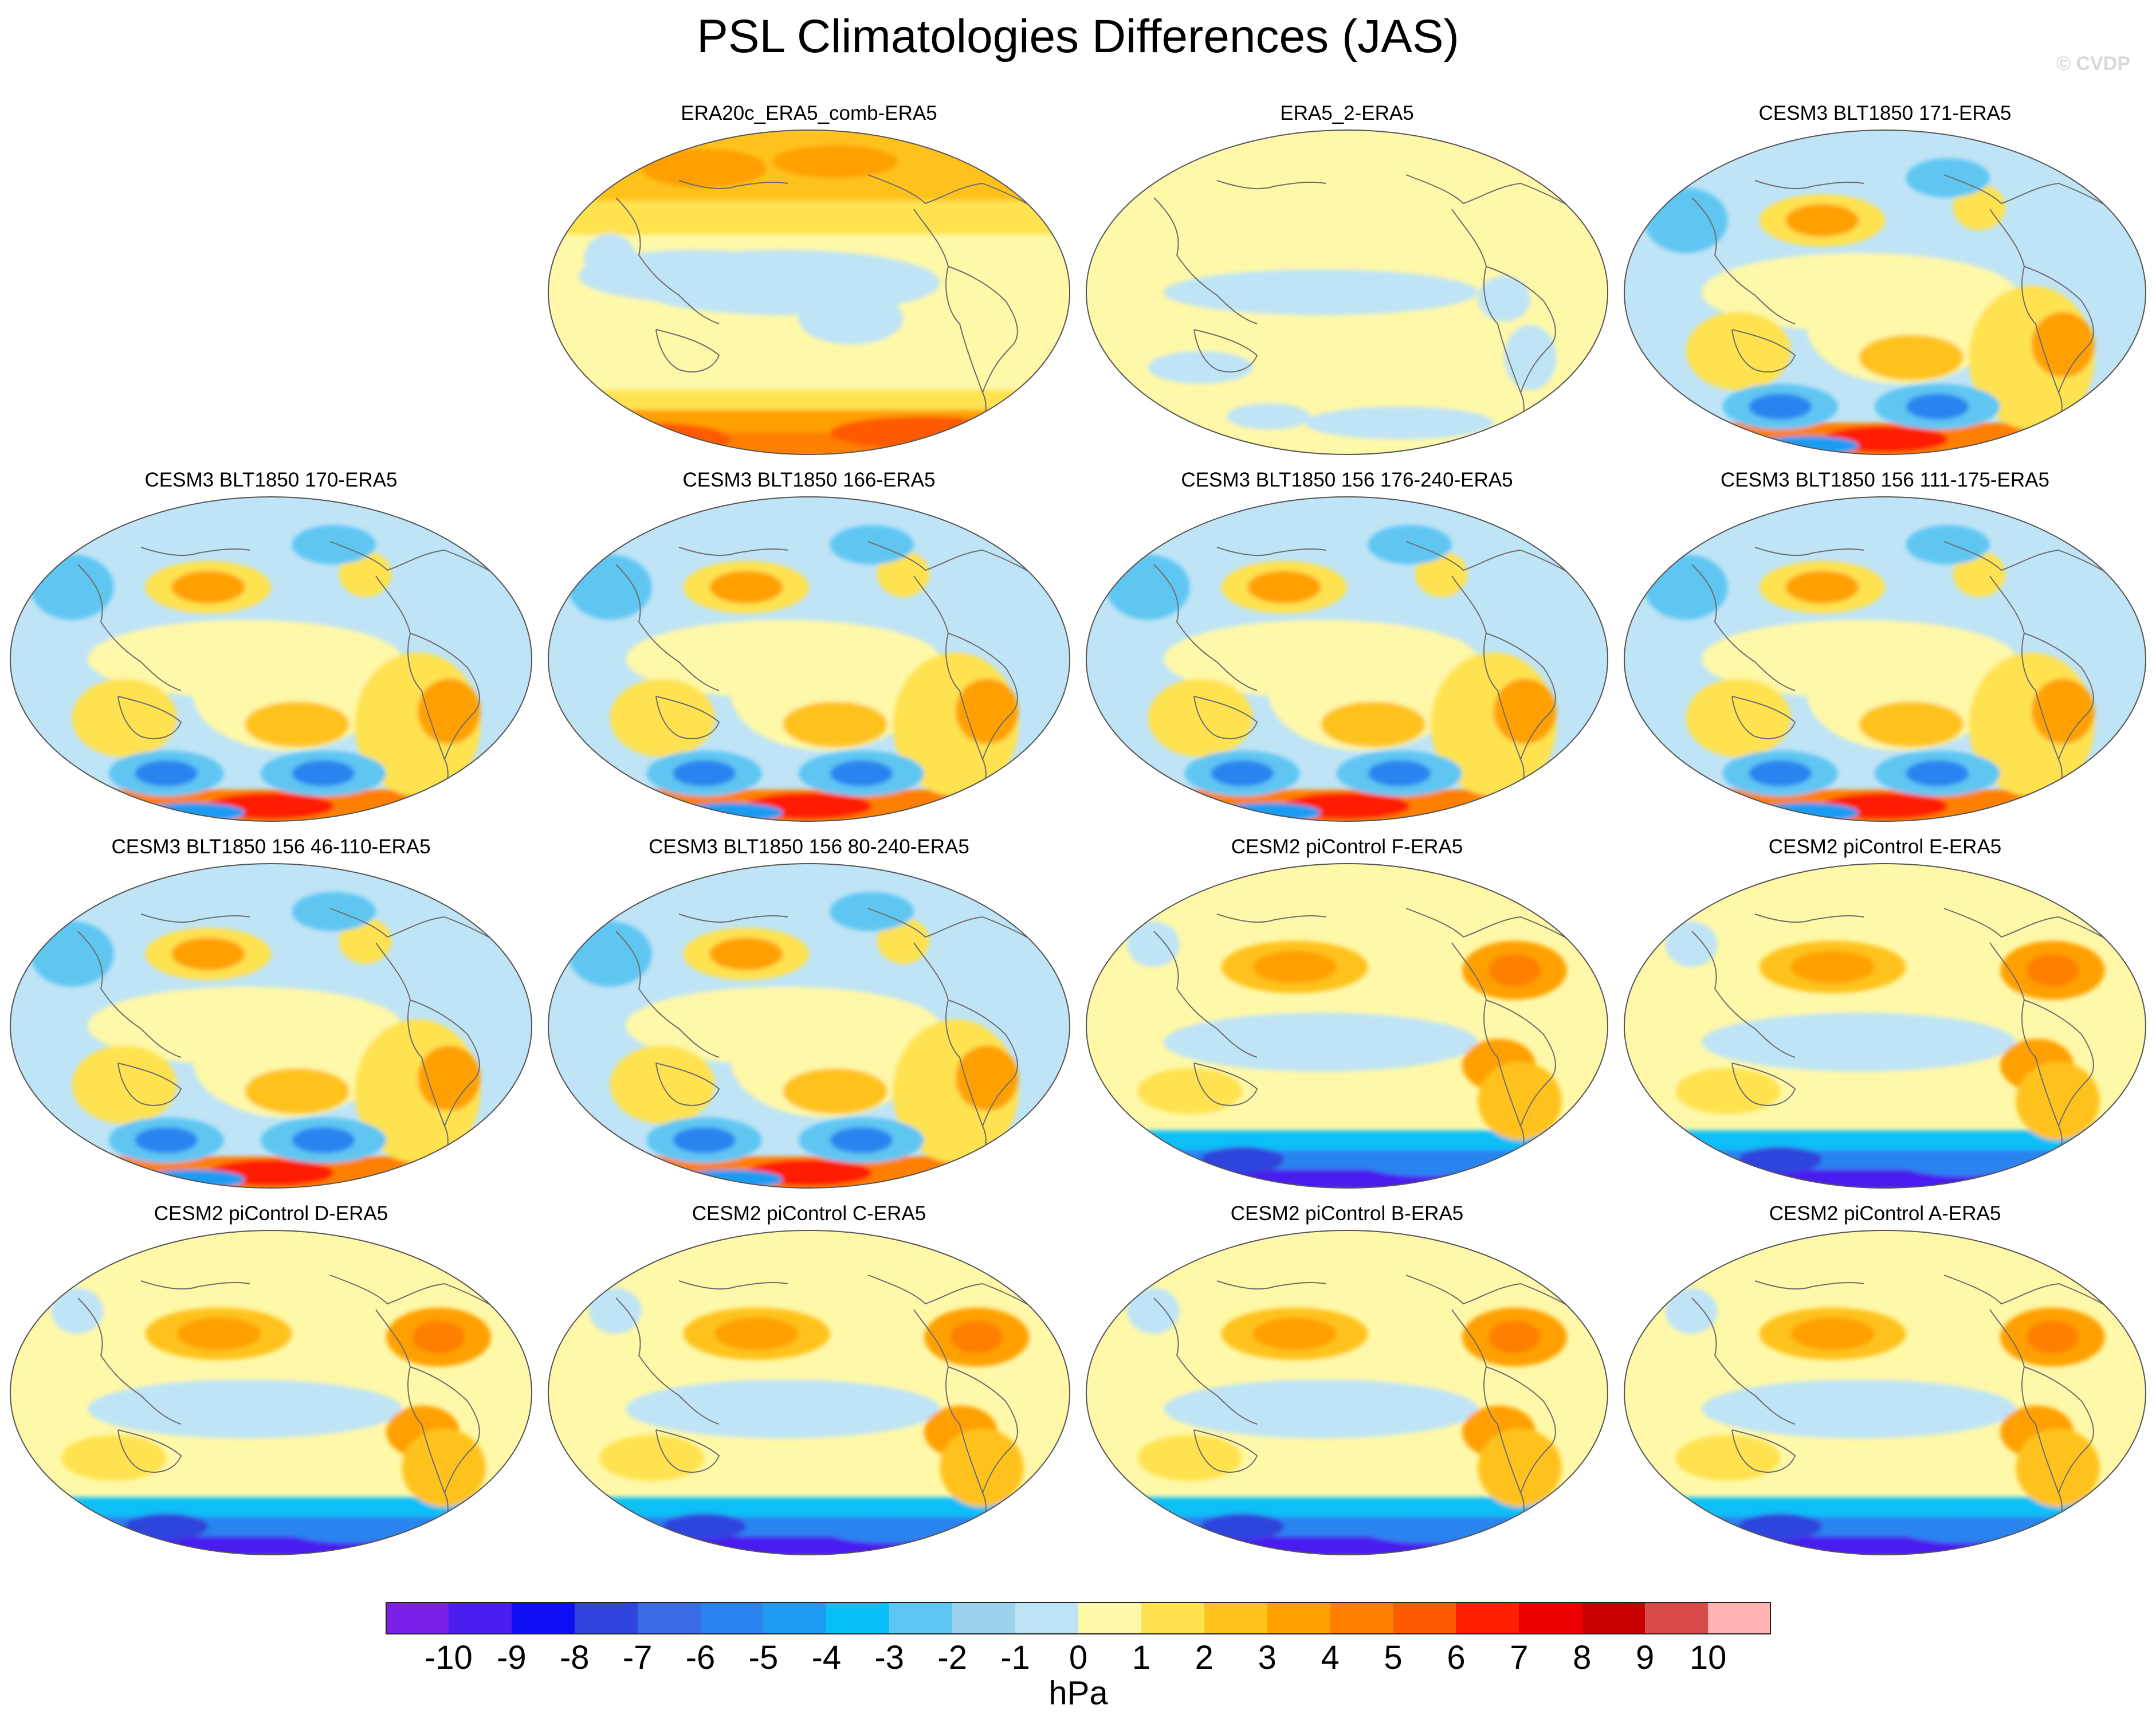 Image resolution: width=2156 pixels, height=1725 pixels. Describe the element at coordinates (1078, 1694) in the screenshot. I see `colorbar-units-label: hPa` at that location.